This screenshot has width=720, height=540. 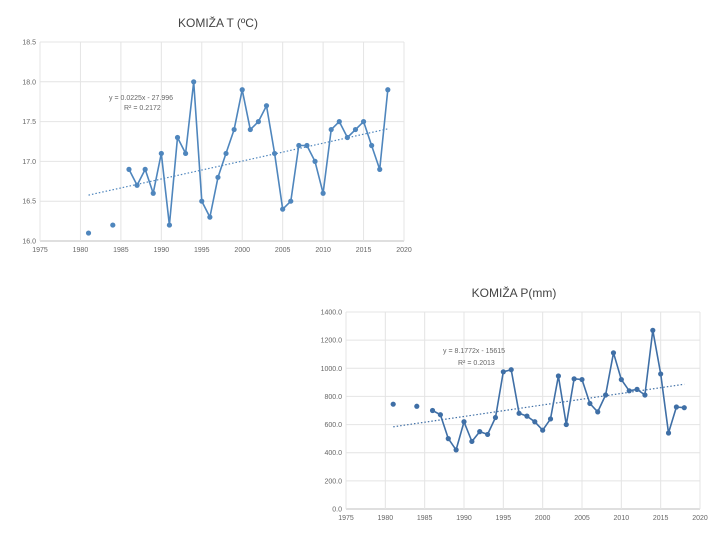 I want to click on precipitation-x-tick-label: 2010, so click(x=622, y=518).